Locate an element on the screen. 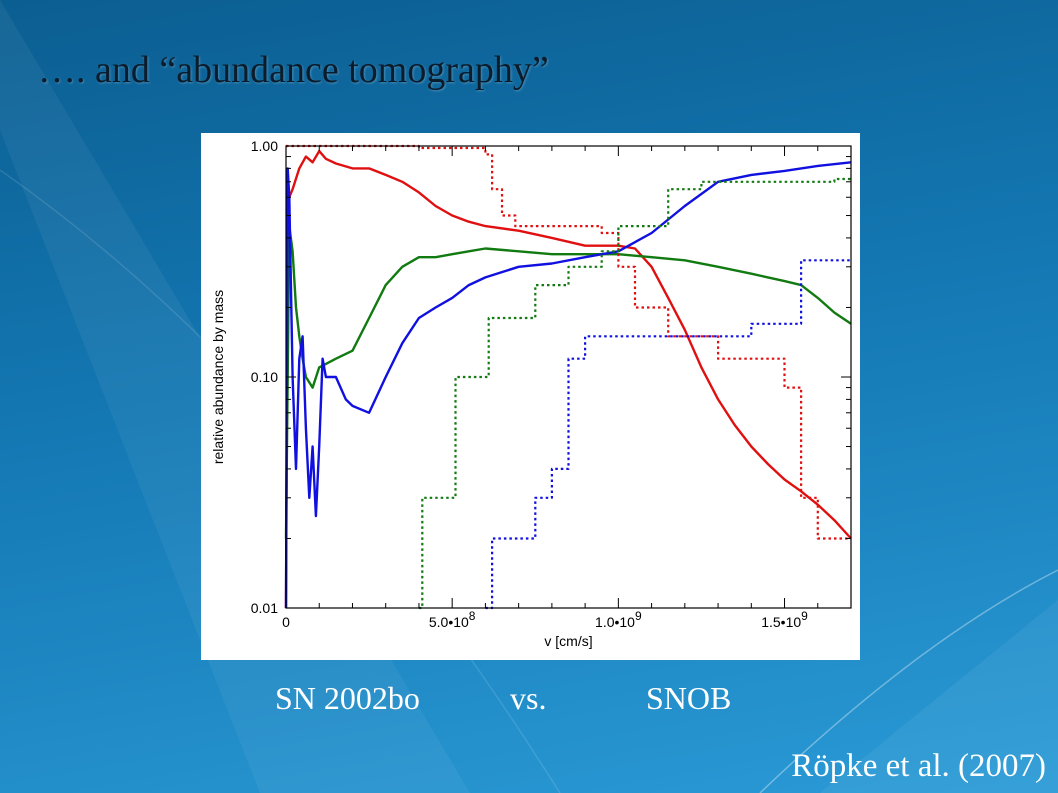 Image resolution: width=1058 pixels, height=793 pixels. x-tick-label: 1.5•109 is located at coordinates (784, 619).